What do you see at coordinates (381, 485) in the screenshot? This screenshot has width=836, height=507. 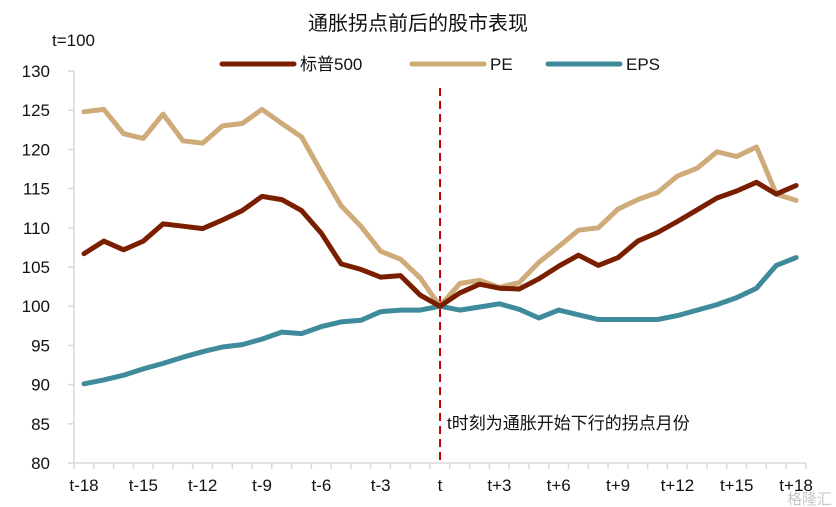 I see `x-tick-label: t-3` at bounding box center [381, 485].